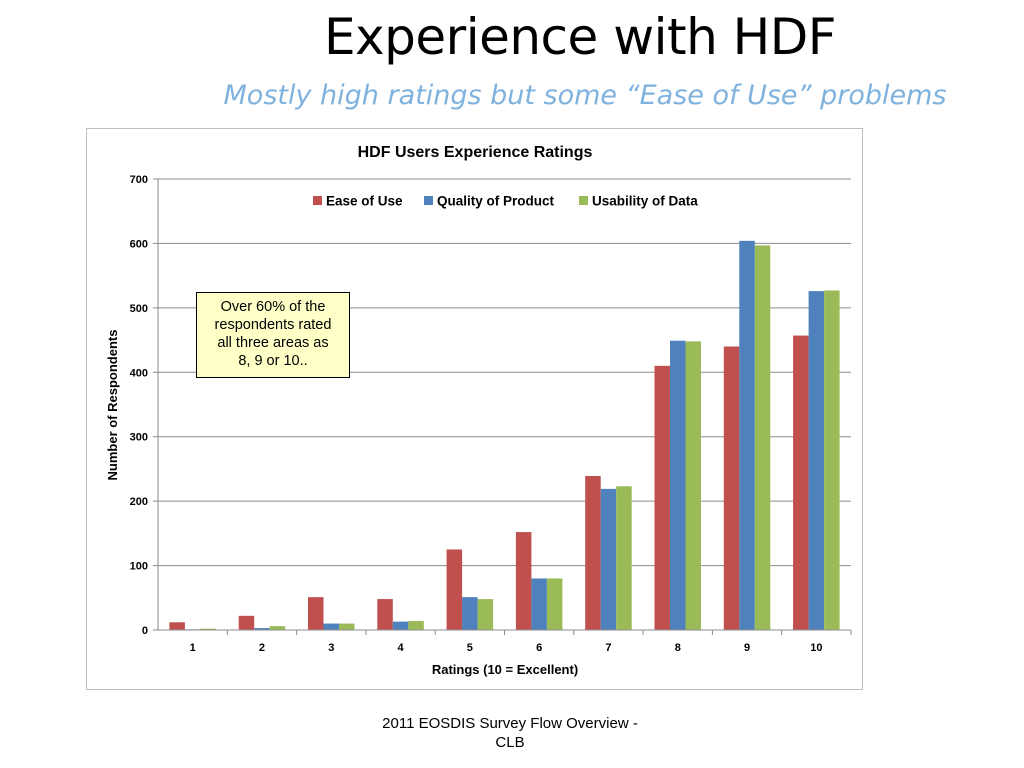 The height and width of the screenshot is (768, 1024). I want to click on x-tick-label: 1, so click(193, 648).